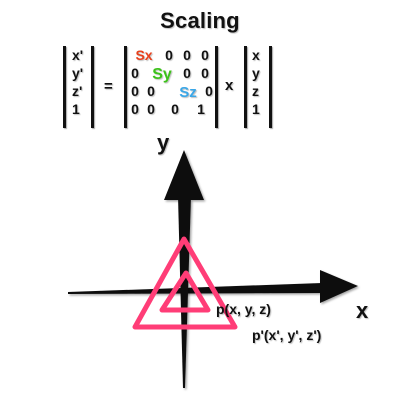 Image resolution: width=400 pixels, height=400 pixels. I want to click on diagram-title: Scaling, so click(200, 20).